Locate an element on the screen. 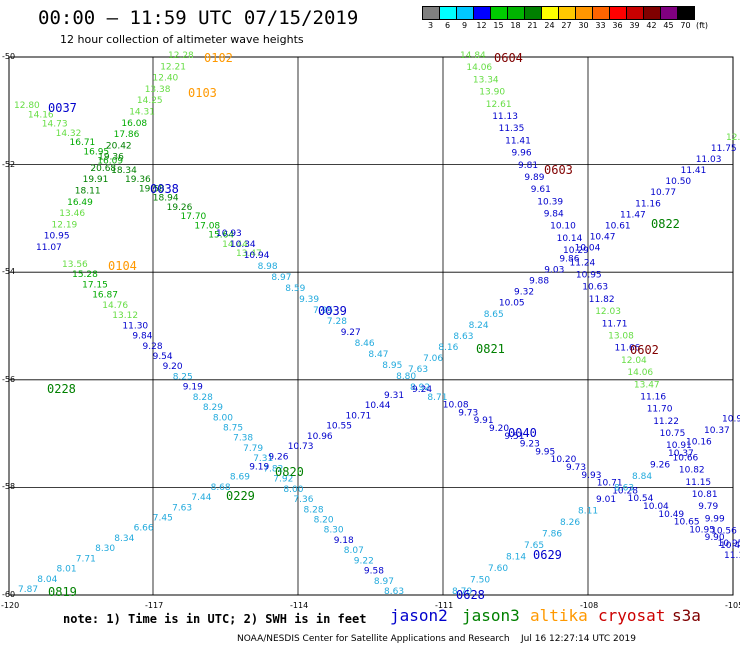 This screenshot has width=740, height=650. wave-height-reading: 10.28 is located at coordinates (625, 491).